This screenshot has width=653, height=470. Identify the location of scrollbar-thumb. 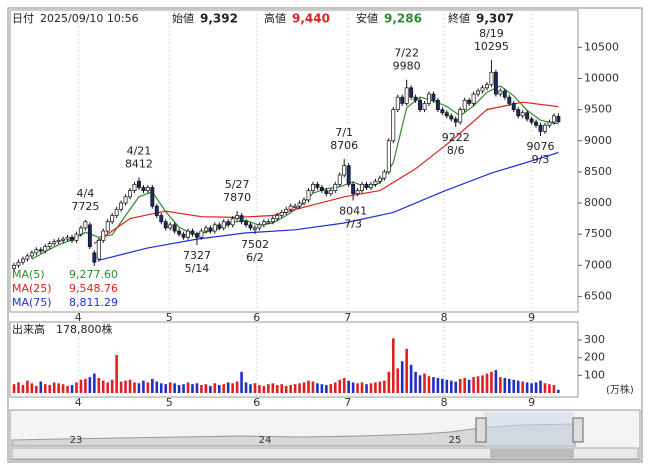
(532, 453).